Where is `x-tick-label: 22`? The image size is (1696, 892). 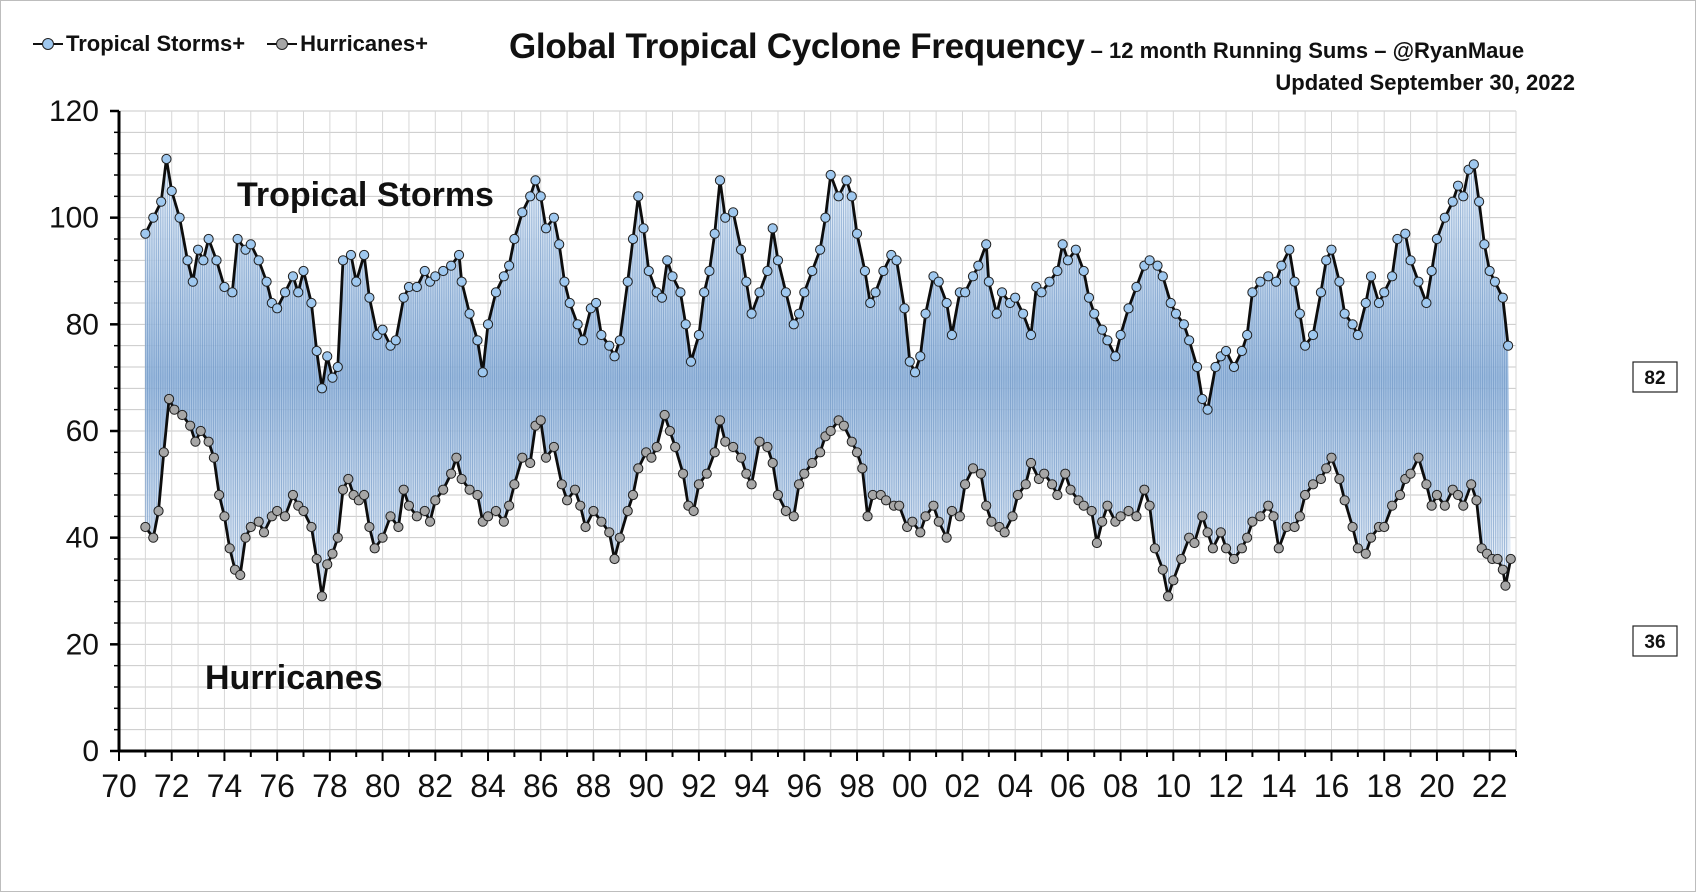
x-tick-label: 22 is located at coordinates (1490, 786).